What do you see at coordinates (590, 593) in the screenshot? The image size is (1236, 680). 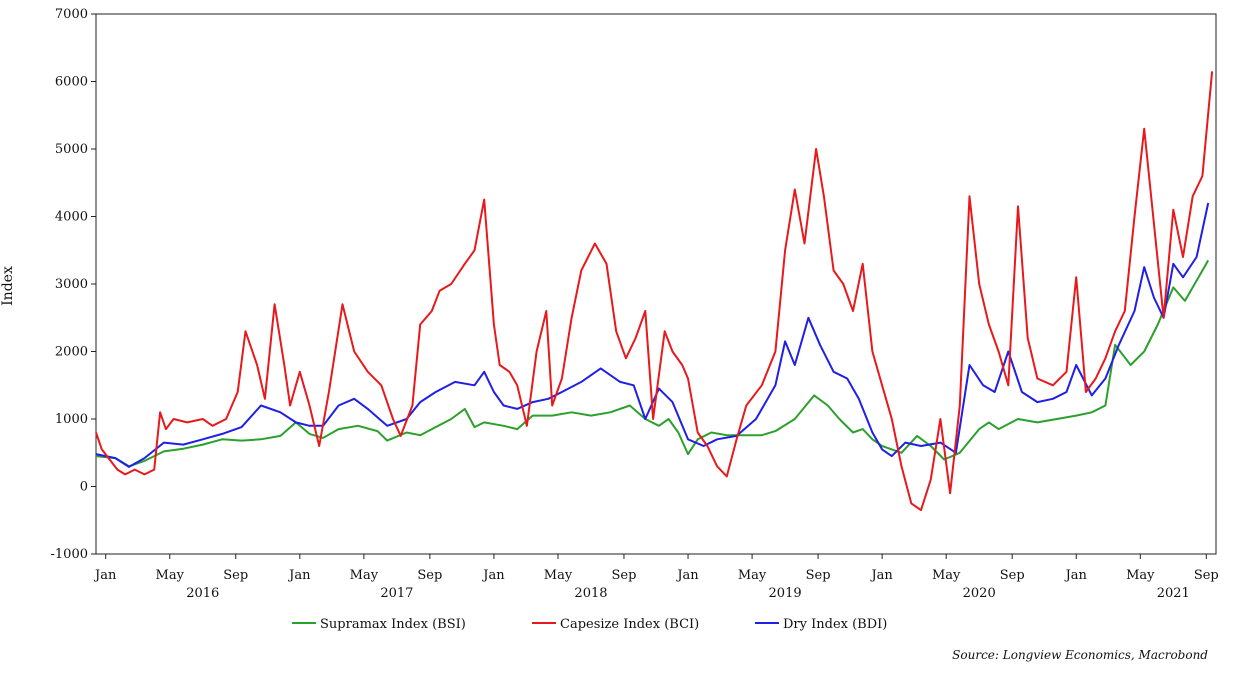 I see `x-year-label: 2018` at bounding box center [590, 593].